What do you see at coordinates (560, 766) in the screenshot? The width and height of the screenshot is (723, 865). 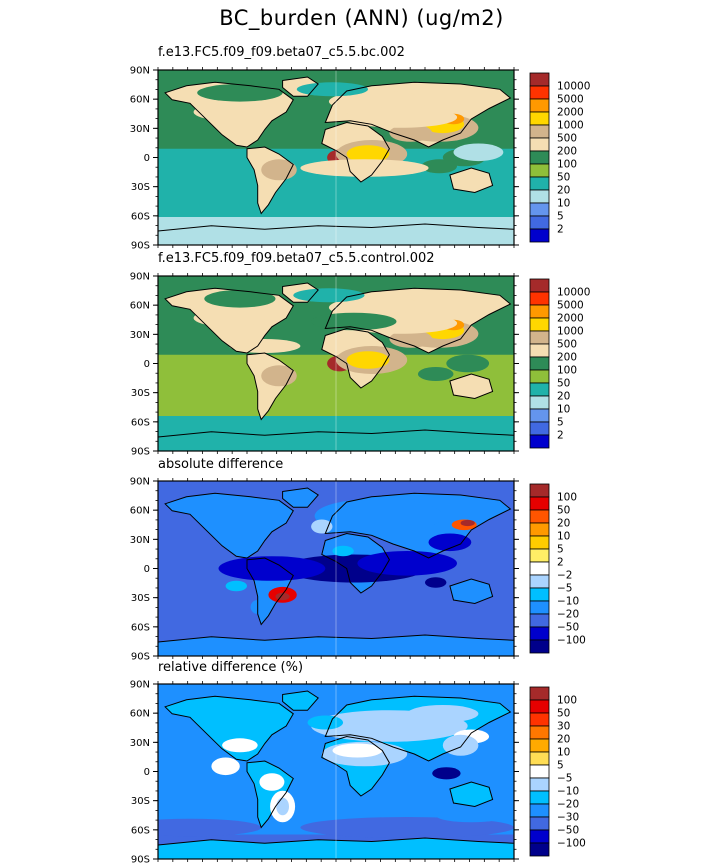 I see `colorbar-label: 5` at bounding box center [560, 766].